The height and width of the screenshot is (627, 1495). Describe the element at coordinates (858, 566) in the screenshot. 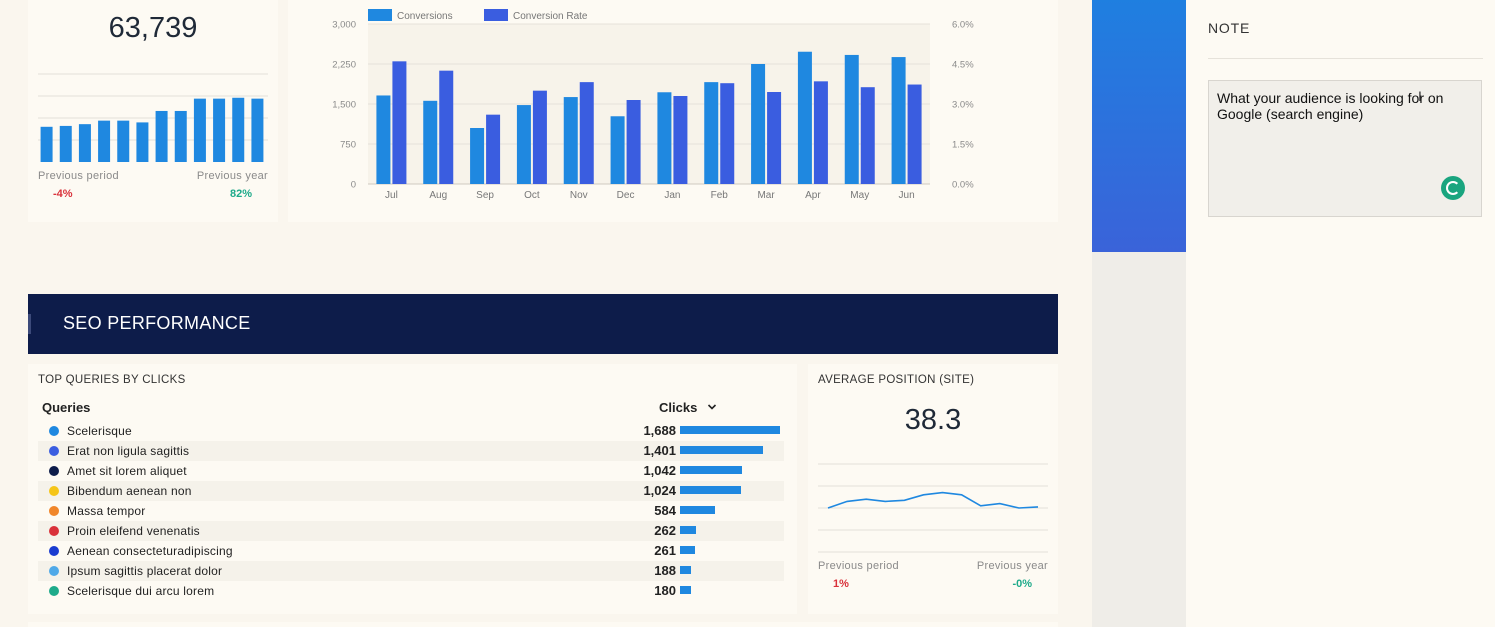

I see `avg-previous-period-label: Previous period` at that location.